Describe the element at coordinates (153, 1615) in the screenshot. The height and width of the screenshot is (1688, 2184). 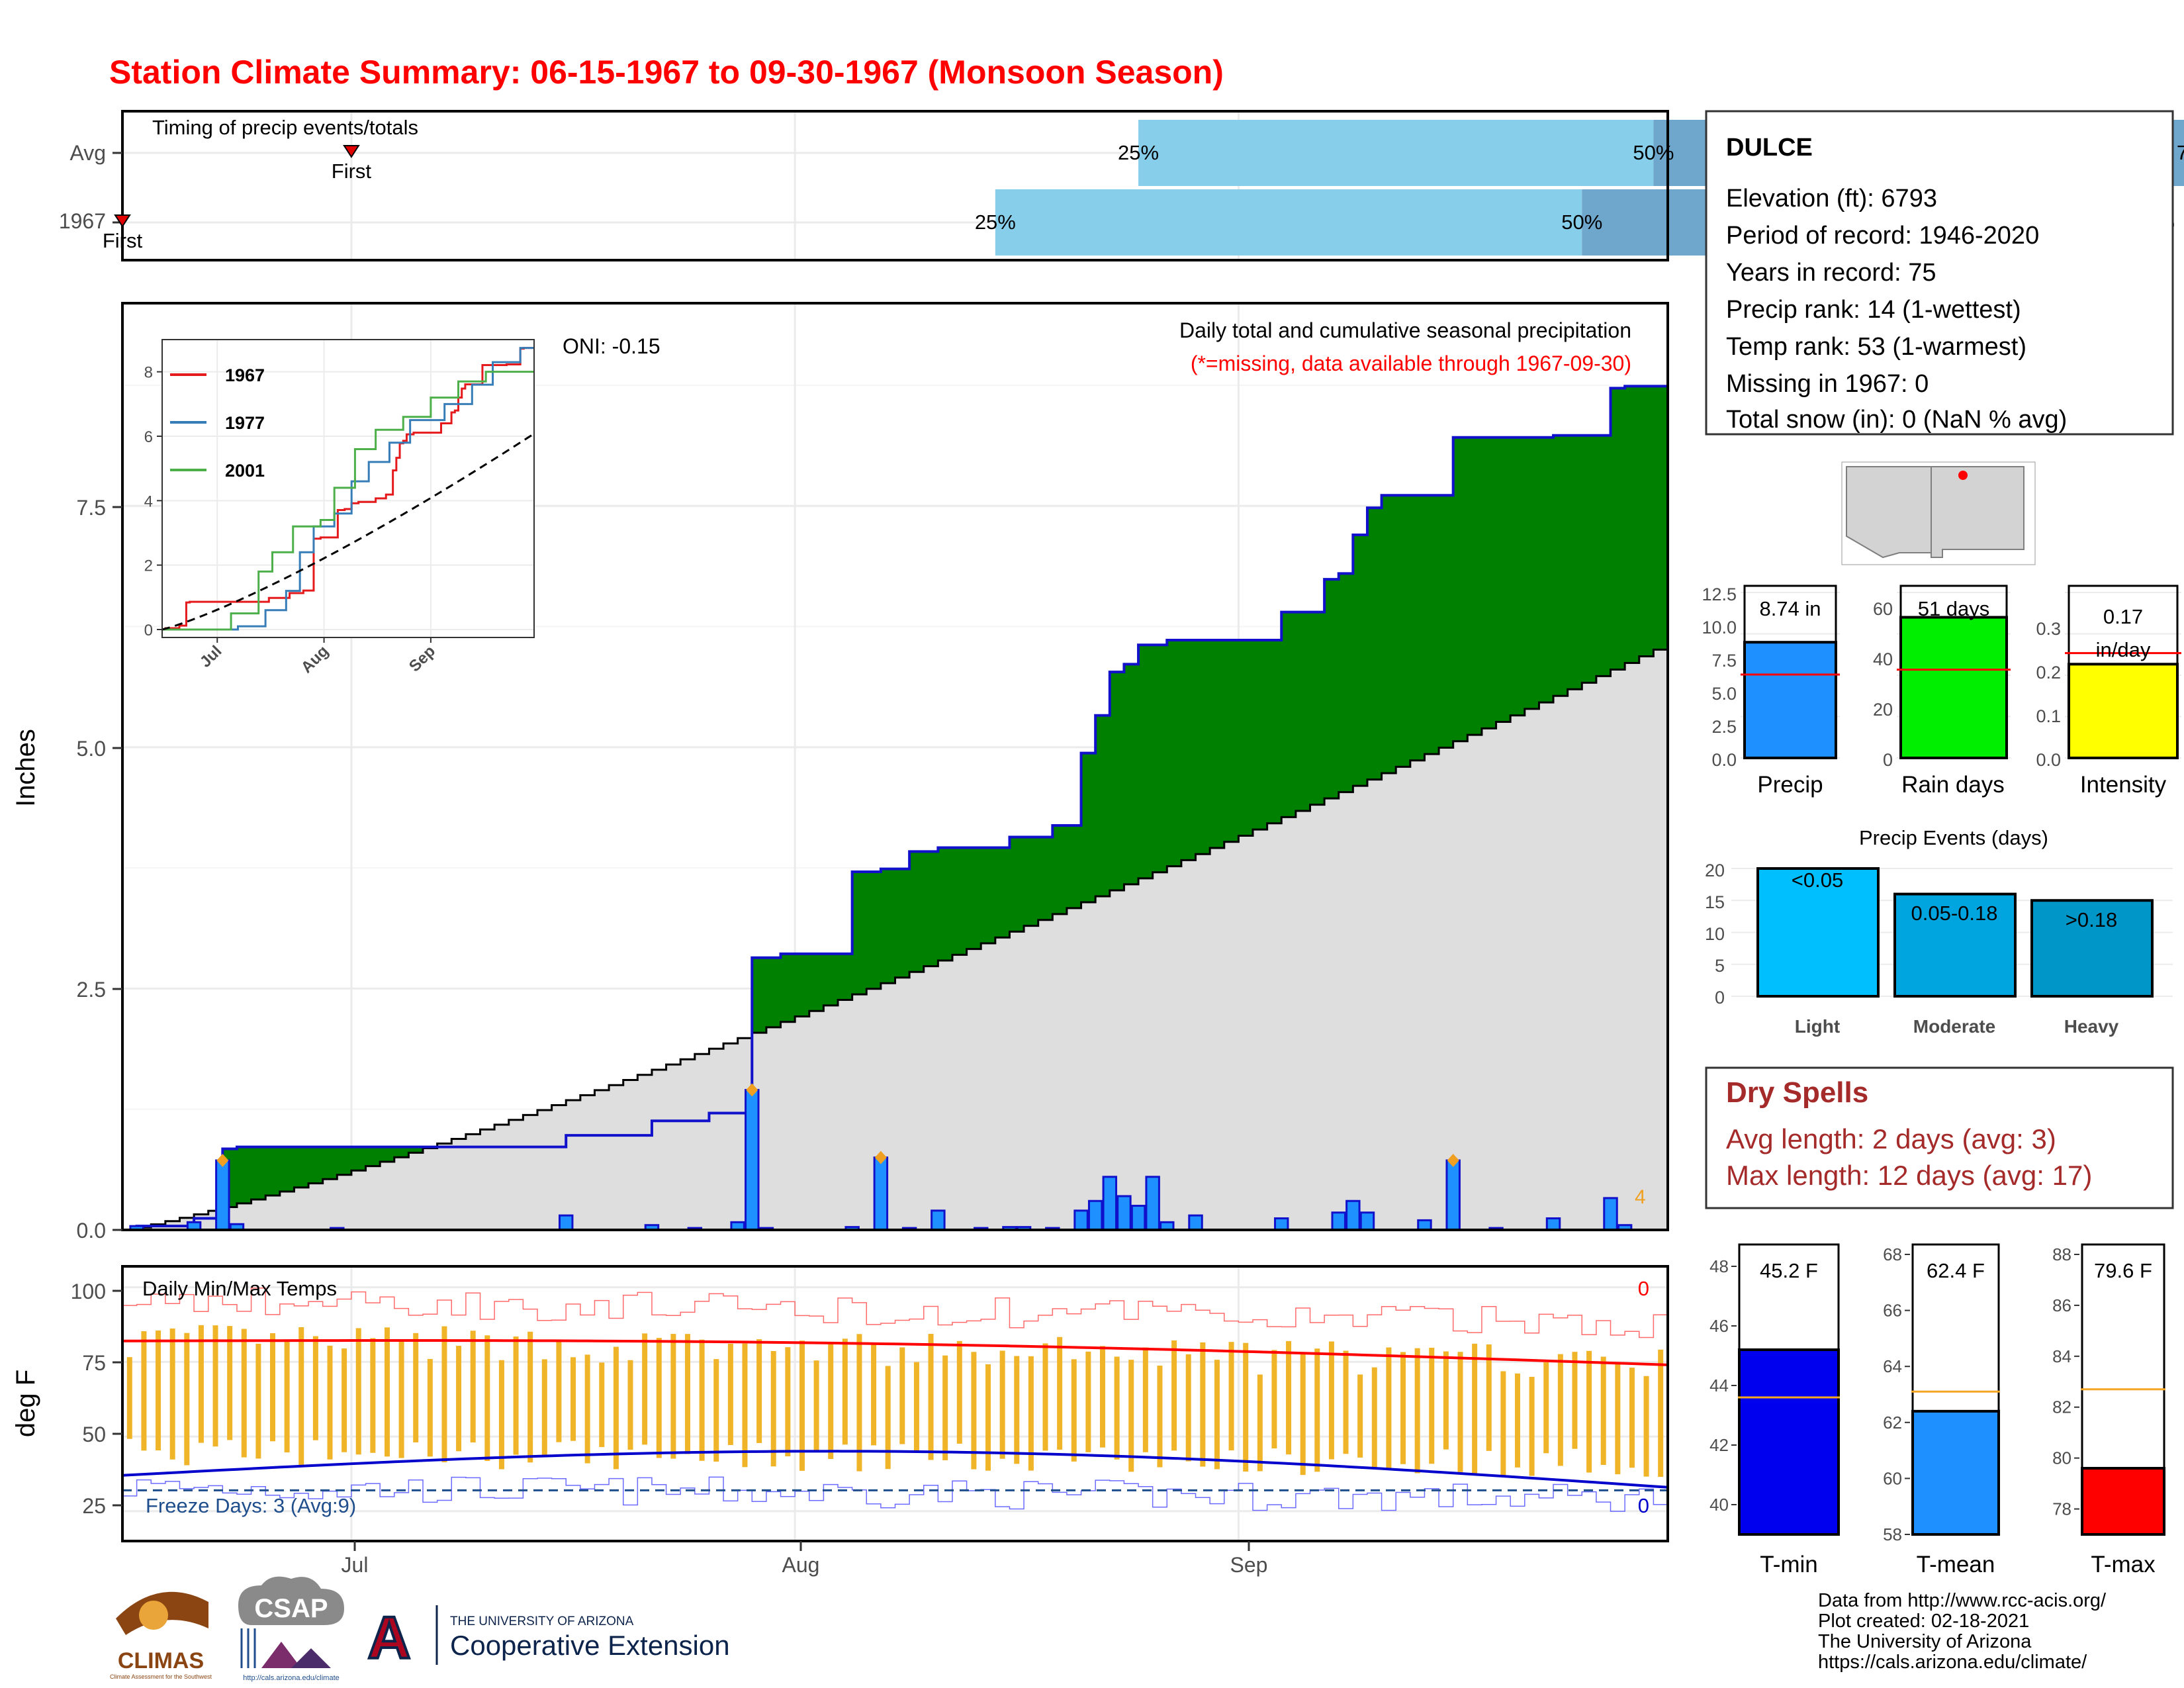
I see `climas-sun-icon` at that location.